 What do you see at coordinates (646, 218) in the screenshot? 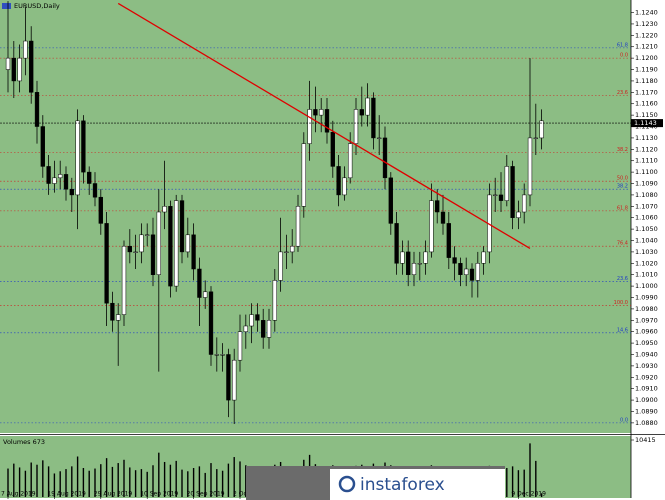
I see `y-tick-label: 1.1060` at bounding box center [646, 218].